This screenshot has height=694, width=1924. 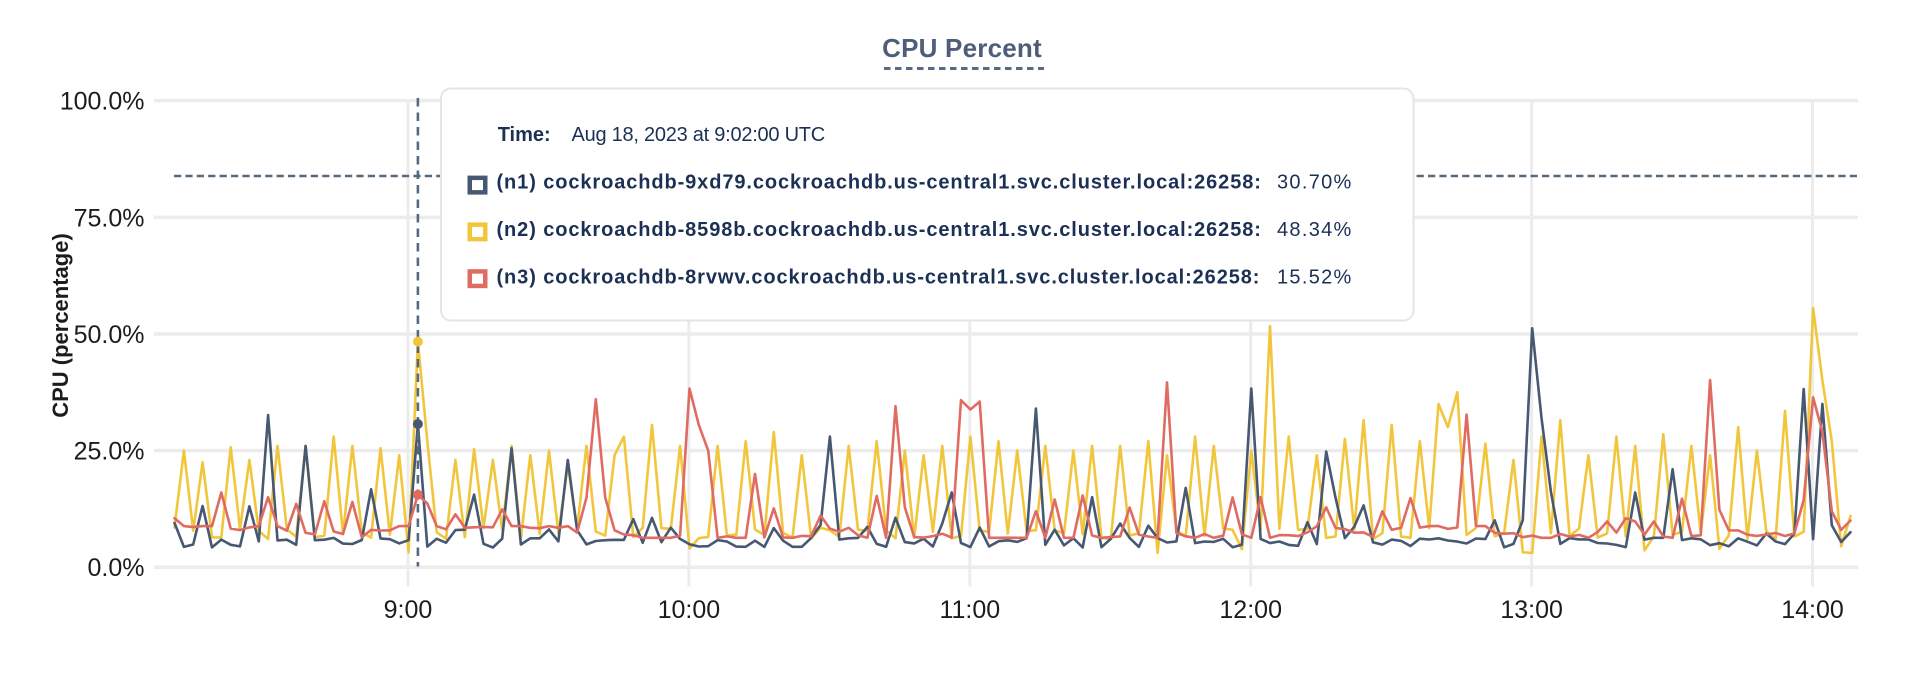 I want to click on svg-text: 13:00, so click(x=1531, y=610).